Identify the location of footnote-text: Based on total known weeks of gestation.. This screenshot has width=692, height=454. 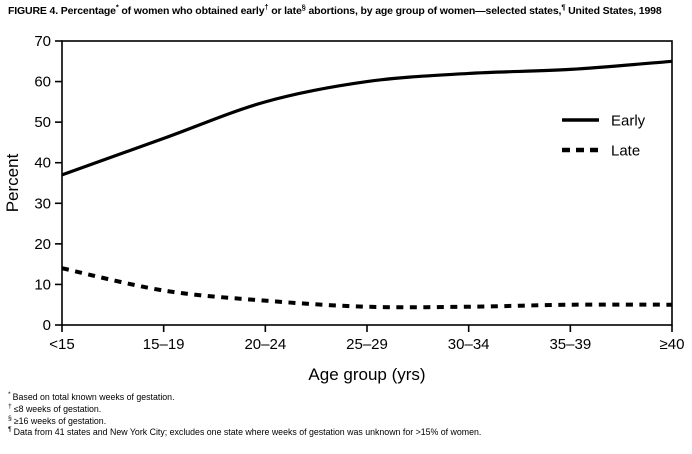
(93, 397).